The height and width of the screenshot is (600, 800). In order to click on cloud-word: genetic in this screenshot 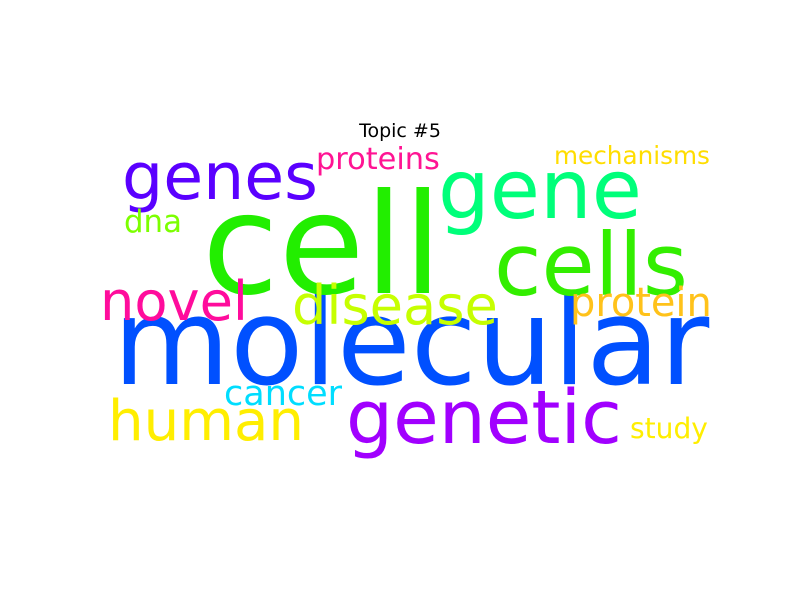, I will do `click(484, 417)`.